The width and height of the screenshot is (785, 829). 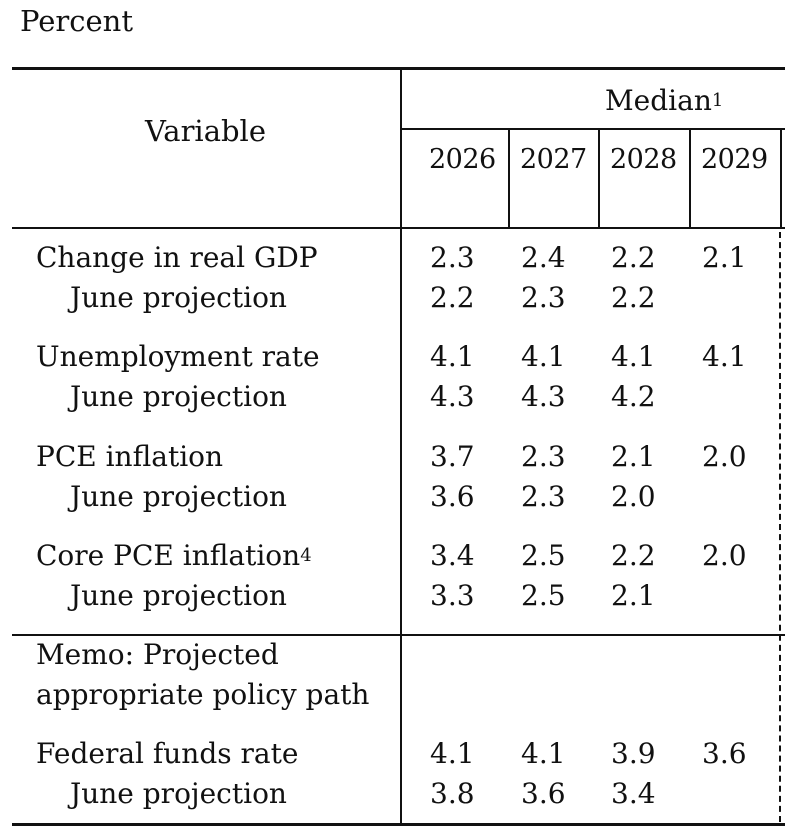 I want to click on dashed-divider, so click(x=780, y=527).